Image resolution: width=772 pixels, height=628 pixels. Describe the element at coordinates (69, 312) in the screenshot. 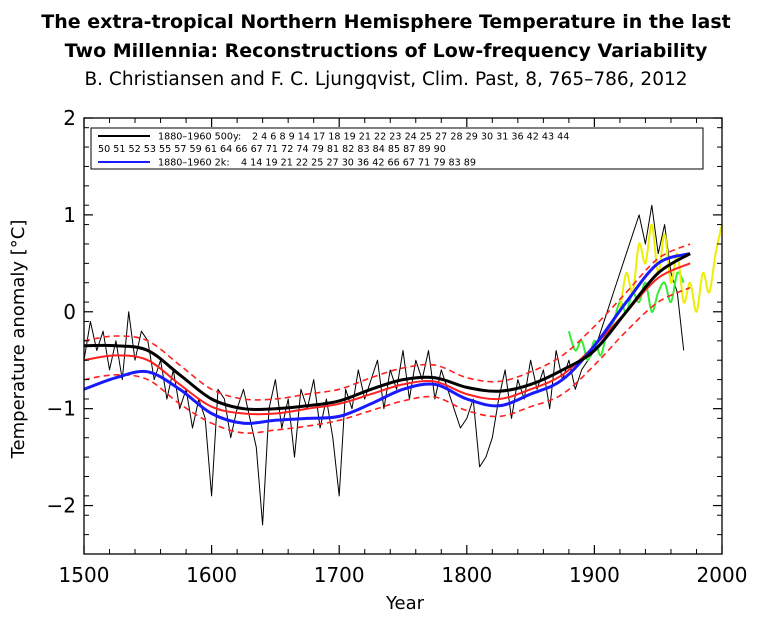

I see `y-tick-label: 0` at that location.